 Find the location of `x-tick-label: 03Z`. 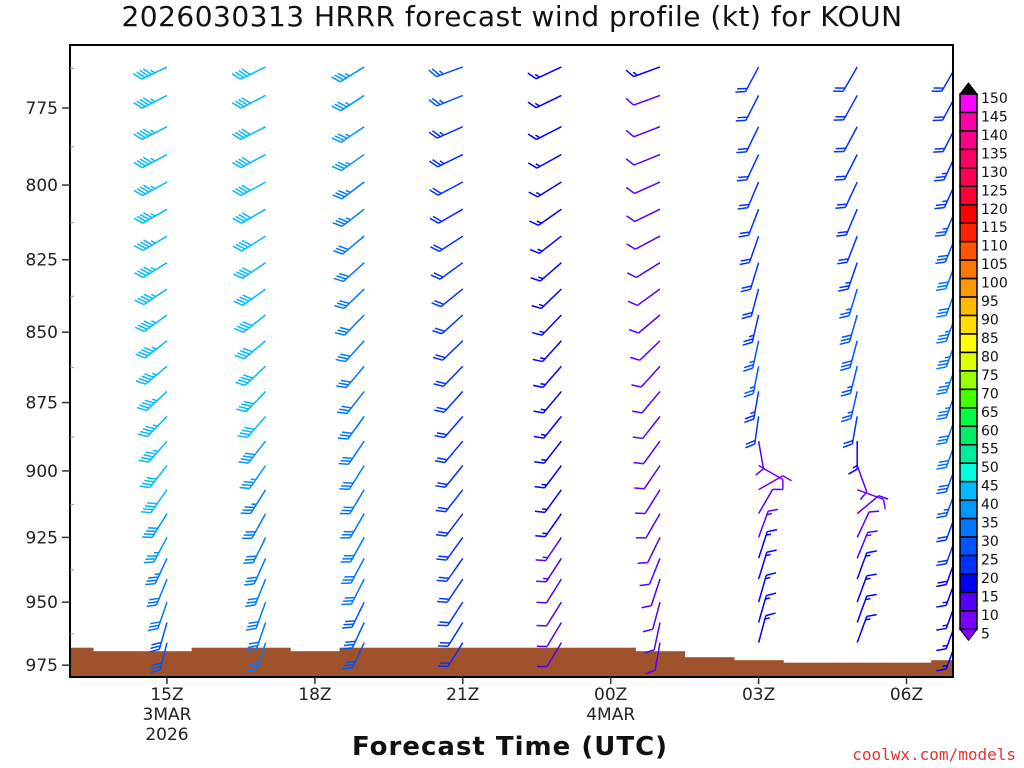

x-tick-label: 03Z is located at coordinates (758, 695).